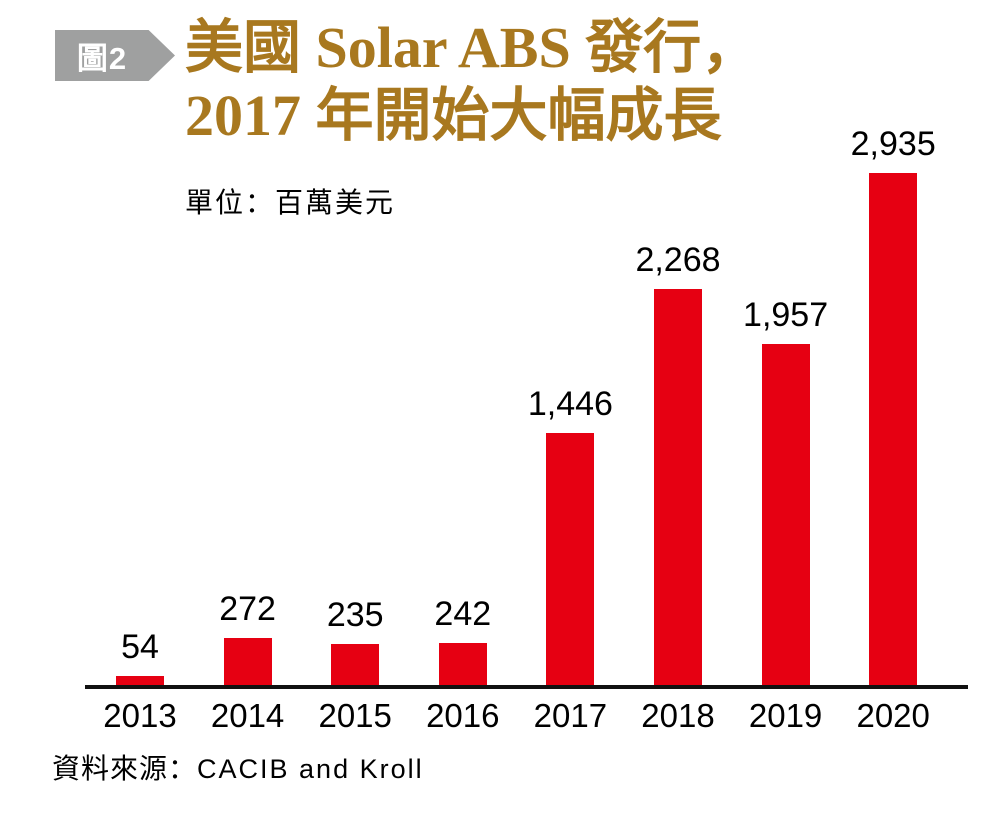 The width and height of the screenshot is (1002, 813). Describe the element at coordinates (247, 715) in the screenshot. I see `year-label-2014: 2014` at that location.